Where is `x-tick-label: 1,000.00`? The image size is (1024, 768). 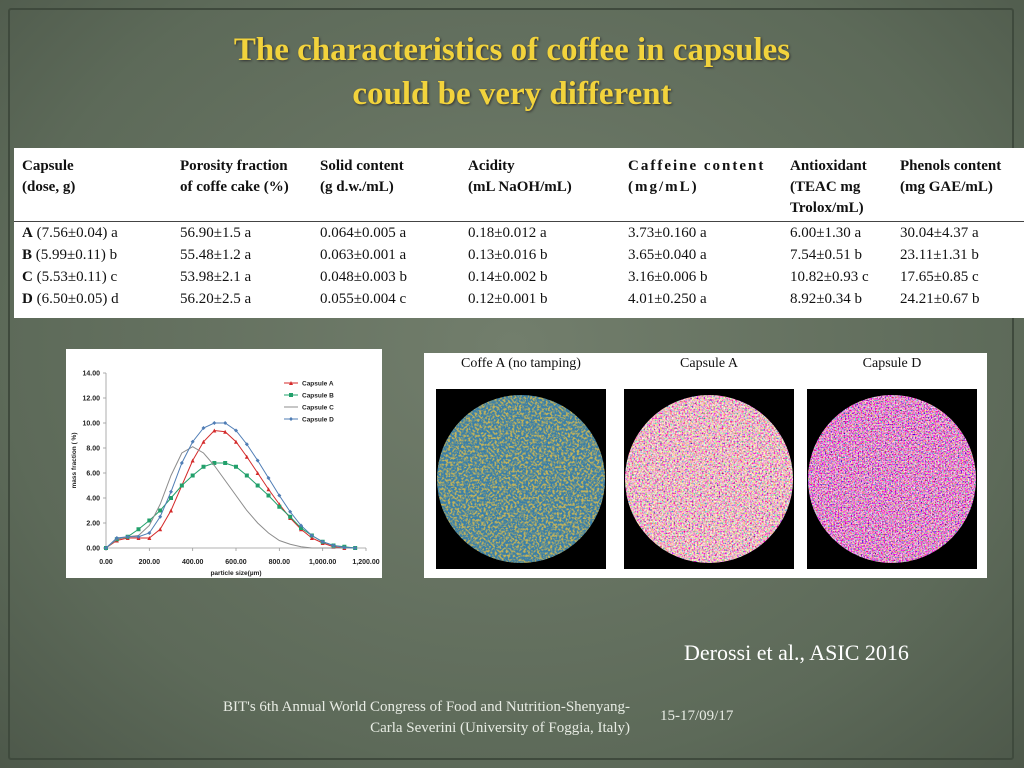 x-tick-label: 1,000.00 is located at coordinates (322, 562).